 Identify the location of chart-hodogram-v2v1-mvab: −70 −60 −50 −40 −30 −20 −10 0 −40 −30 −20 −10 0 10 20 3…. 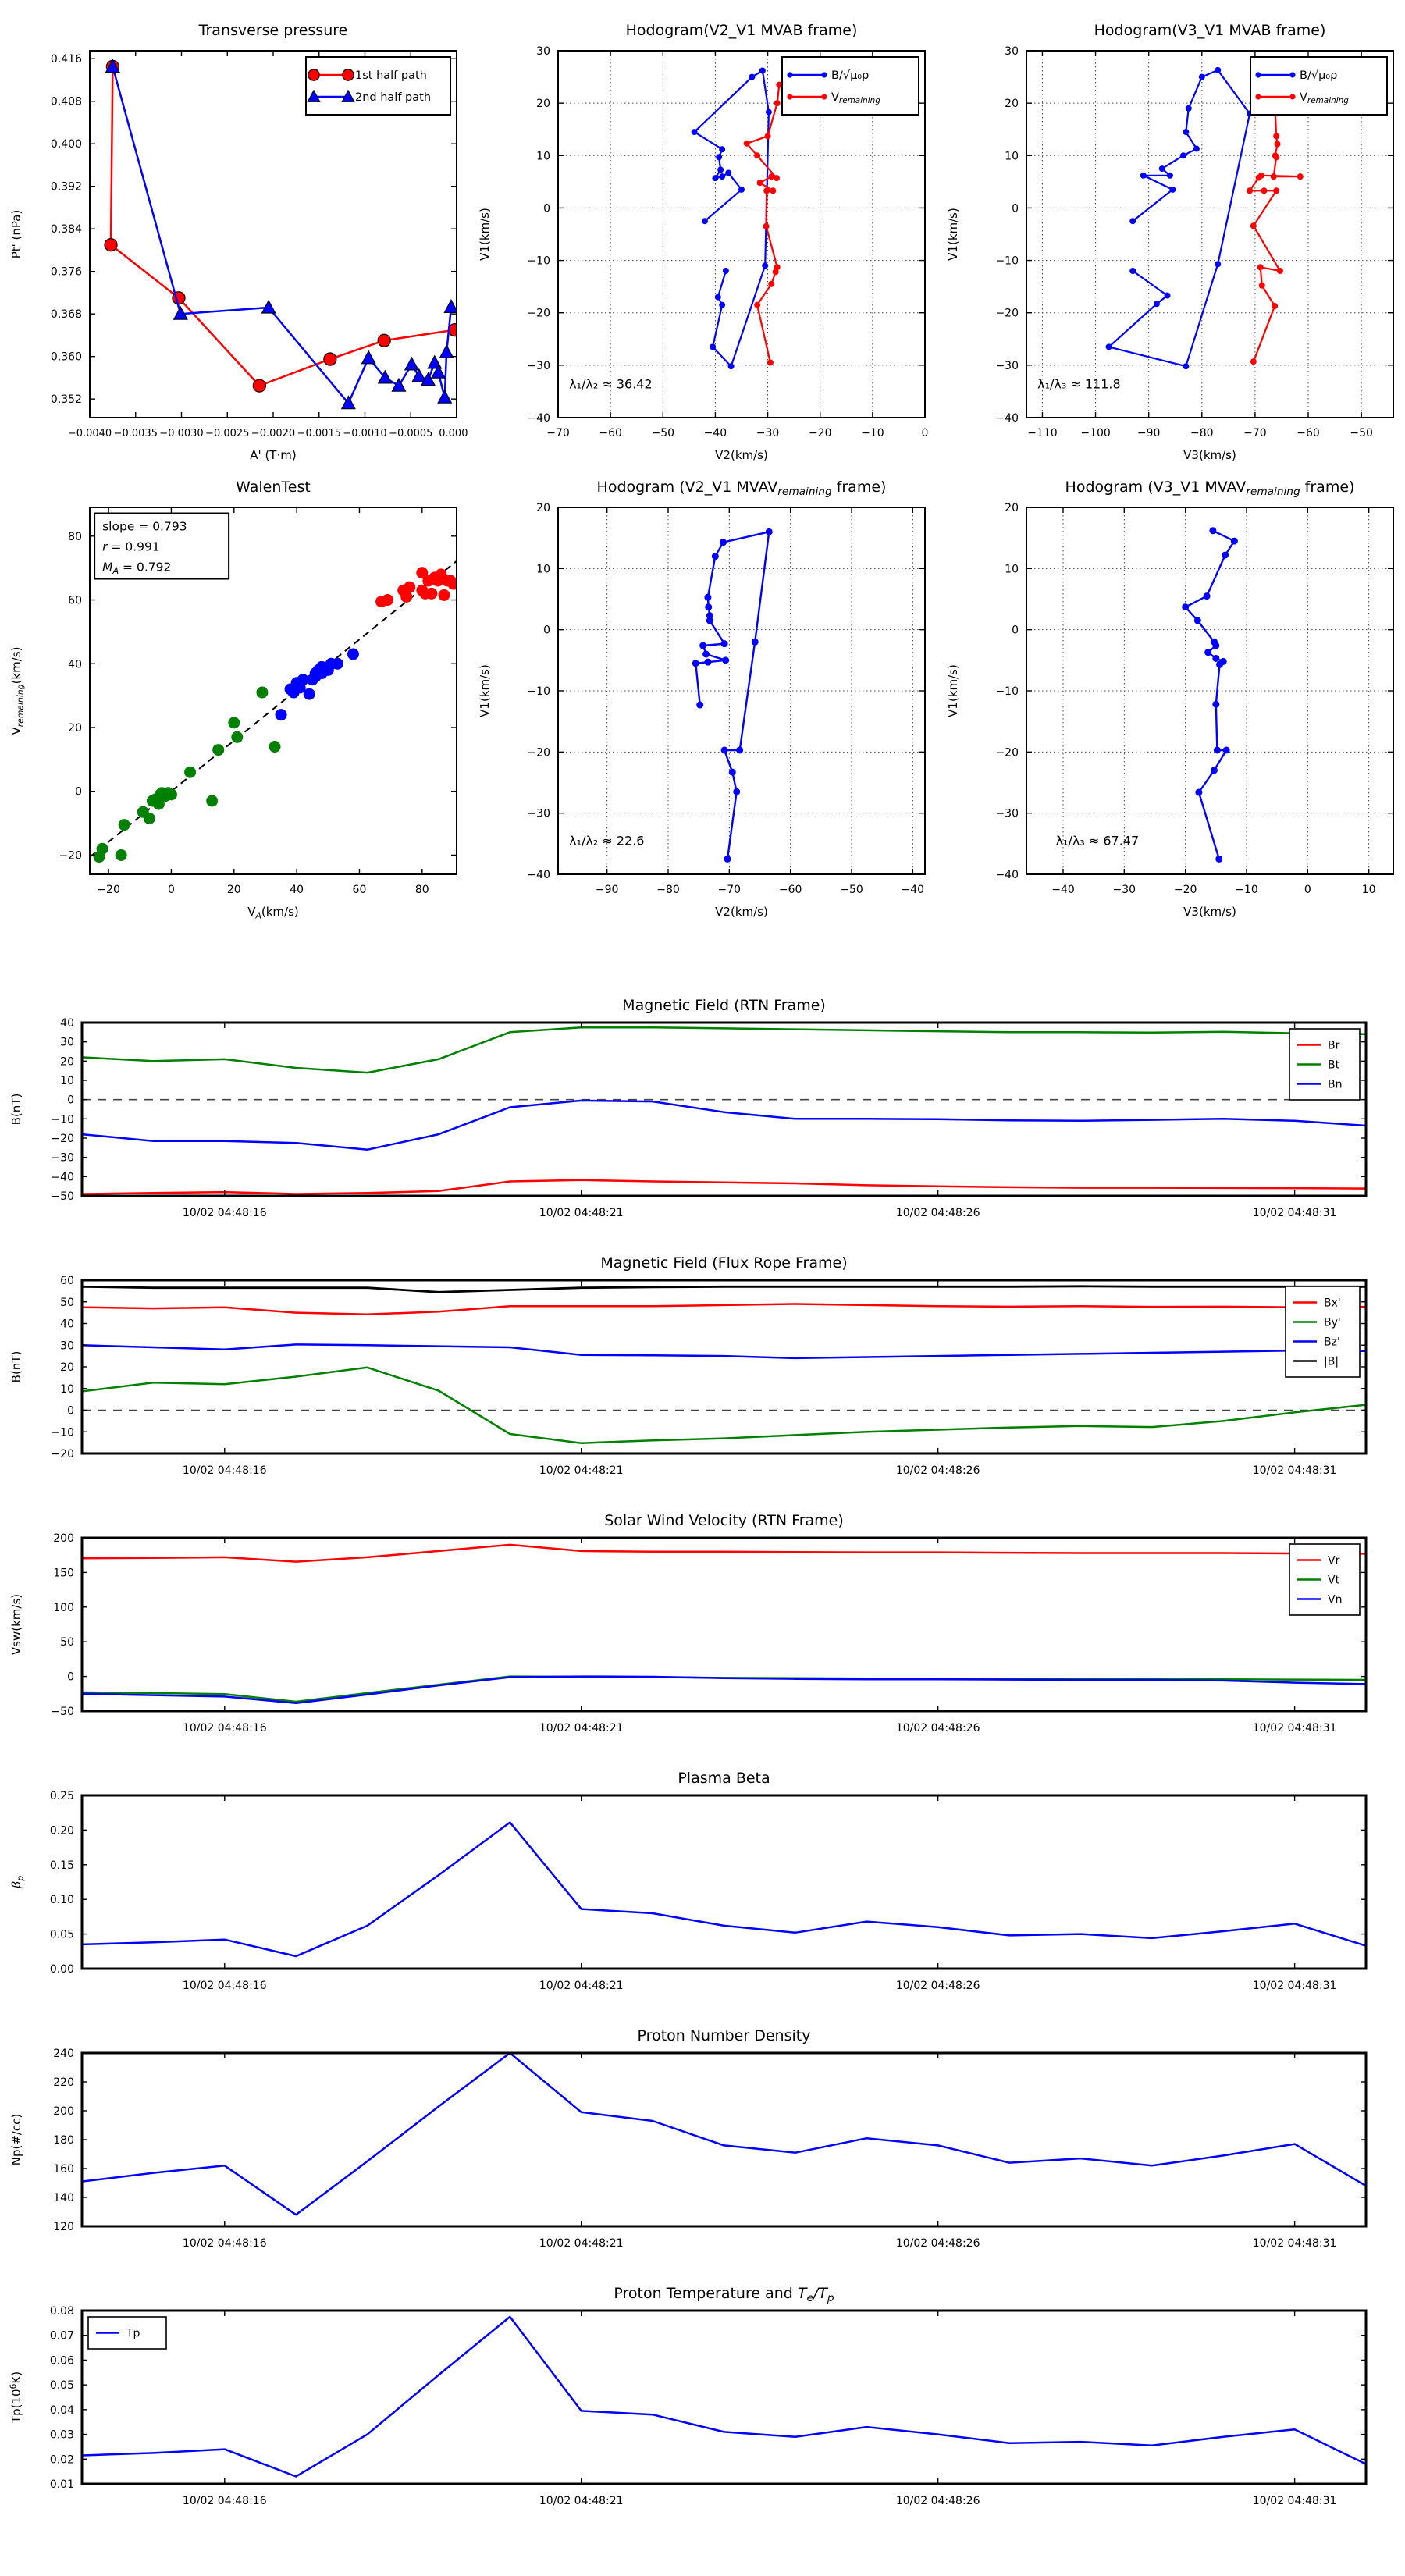
(703, 240).